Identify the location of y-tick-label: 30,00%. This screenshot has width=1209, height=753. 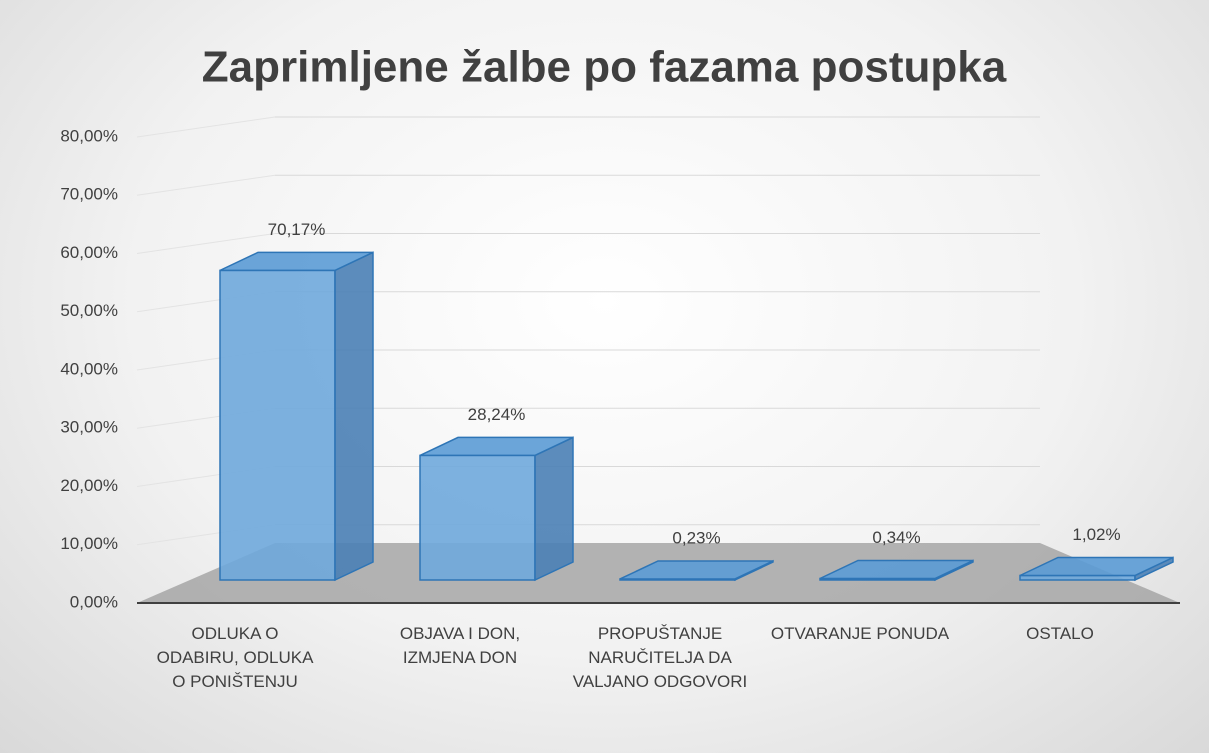
(89, 427).